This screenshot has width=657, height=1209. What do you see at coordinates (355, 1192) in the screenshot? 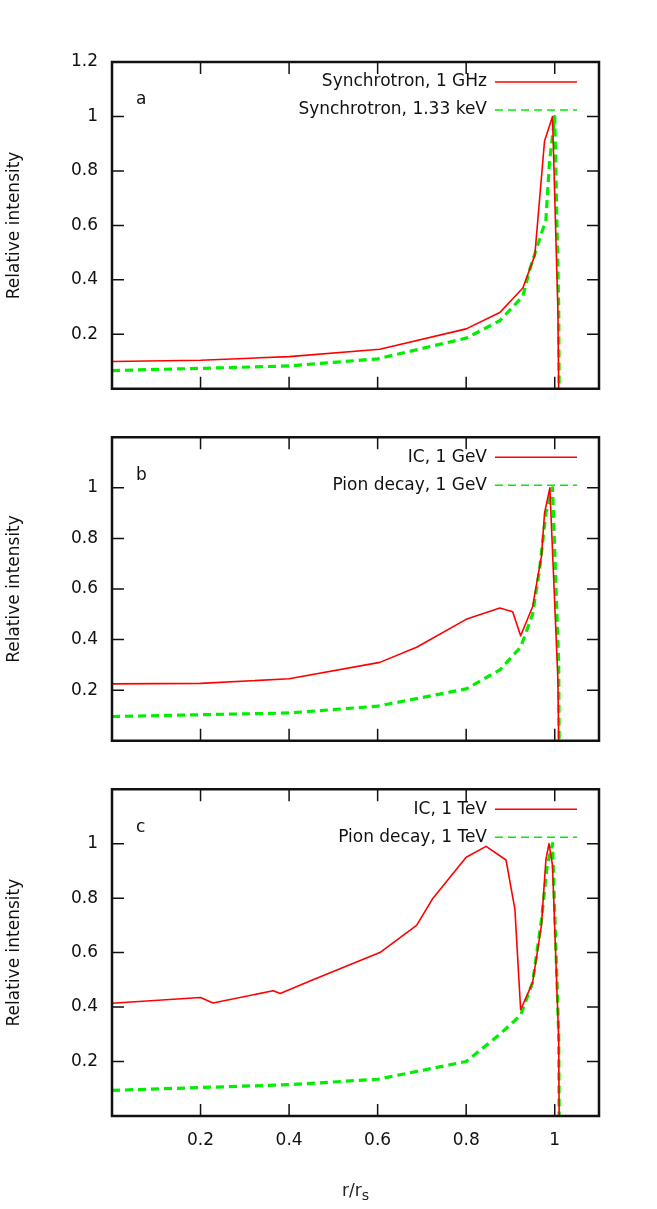
I see `x-axis-title: r/r$_{s}$` at bounding box center [355, 1192].